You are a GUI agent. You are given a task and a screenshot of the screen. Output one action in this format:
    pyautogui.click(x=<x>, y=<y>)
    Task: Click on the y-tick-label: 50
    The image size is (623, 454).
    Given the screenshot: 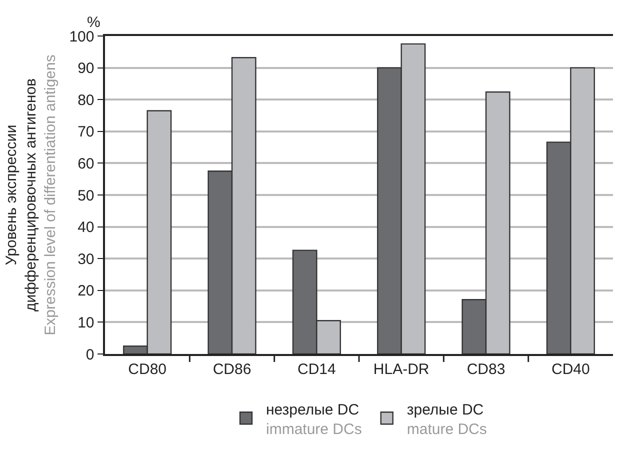 What is the action you would take?
    pyautogui.click(x=86, y=195)
    